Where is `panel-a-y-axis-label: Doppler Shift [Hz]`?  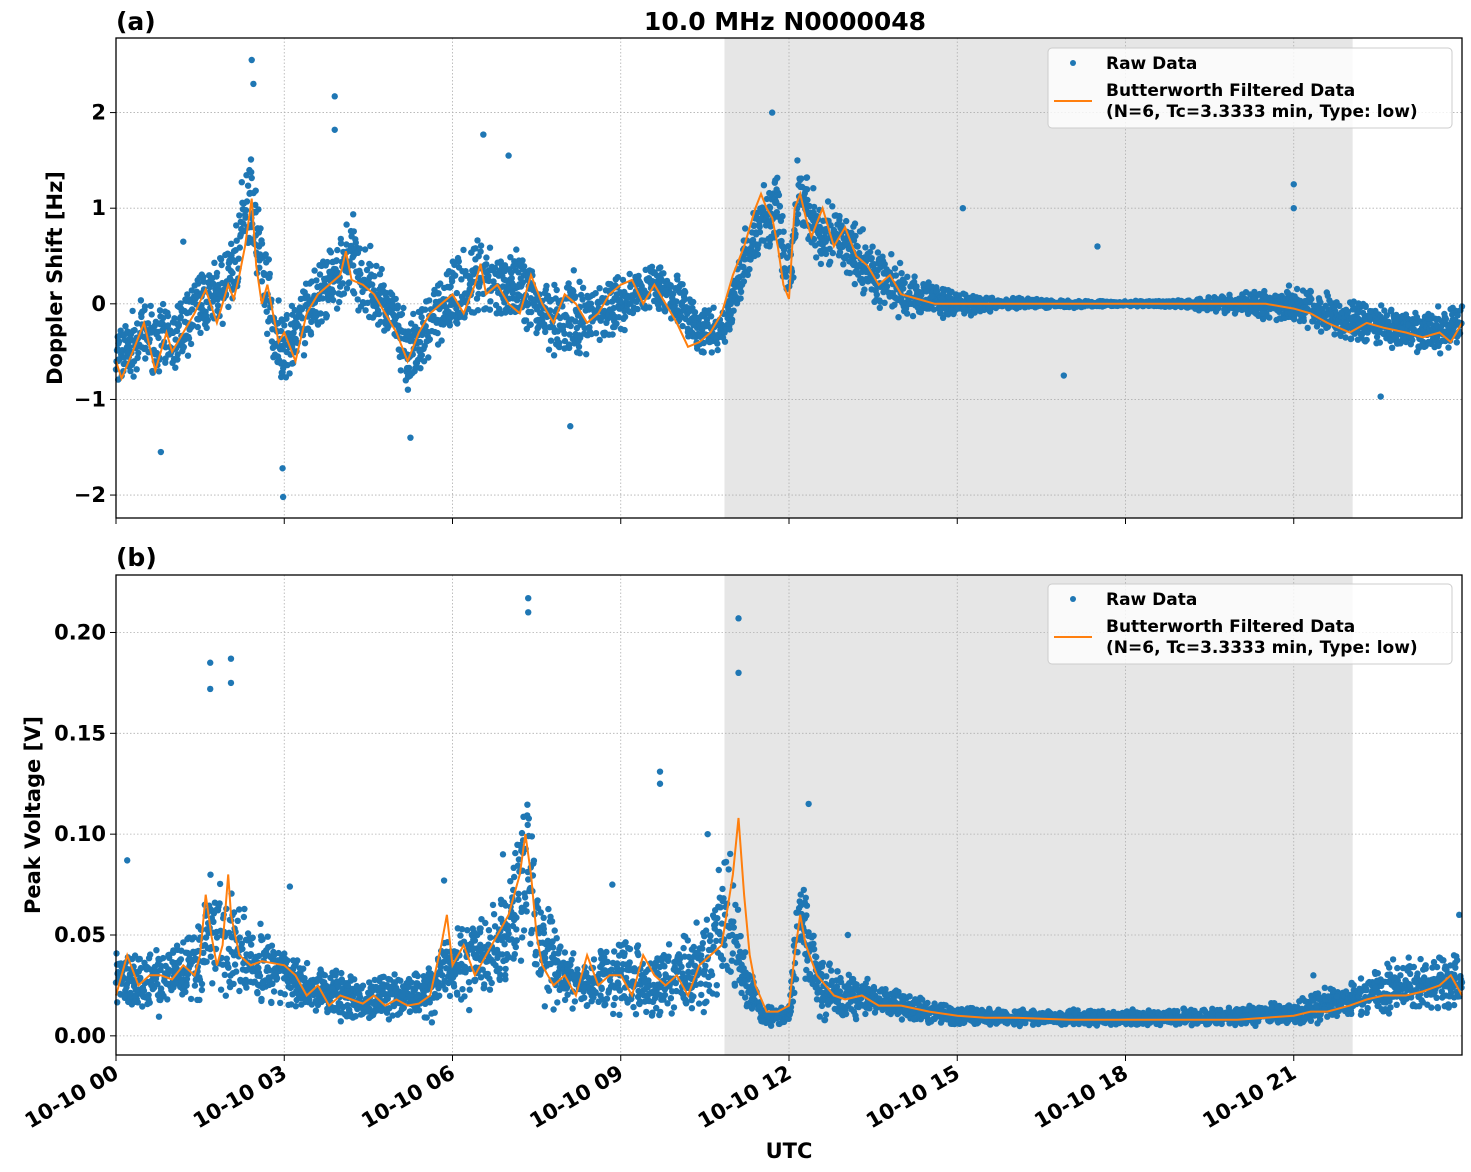 panel-a-y-axis-label: Doppler Shift [Hz] is located at coordinates (55, 278).